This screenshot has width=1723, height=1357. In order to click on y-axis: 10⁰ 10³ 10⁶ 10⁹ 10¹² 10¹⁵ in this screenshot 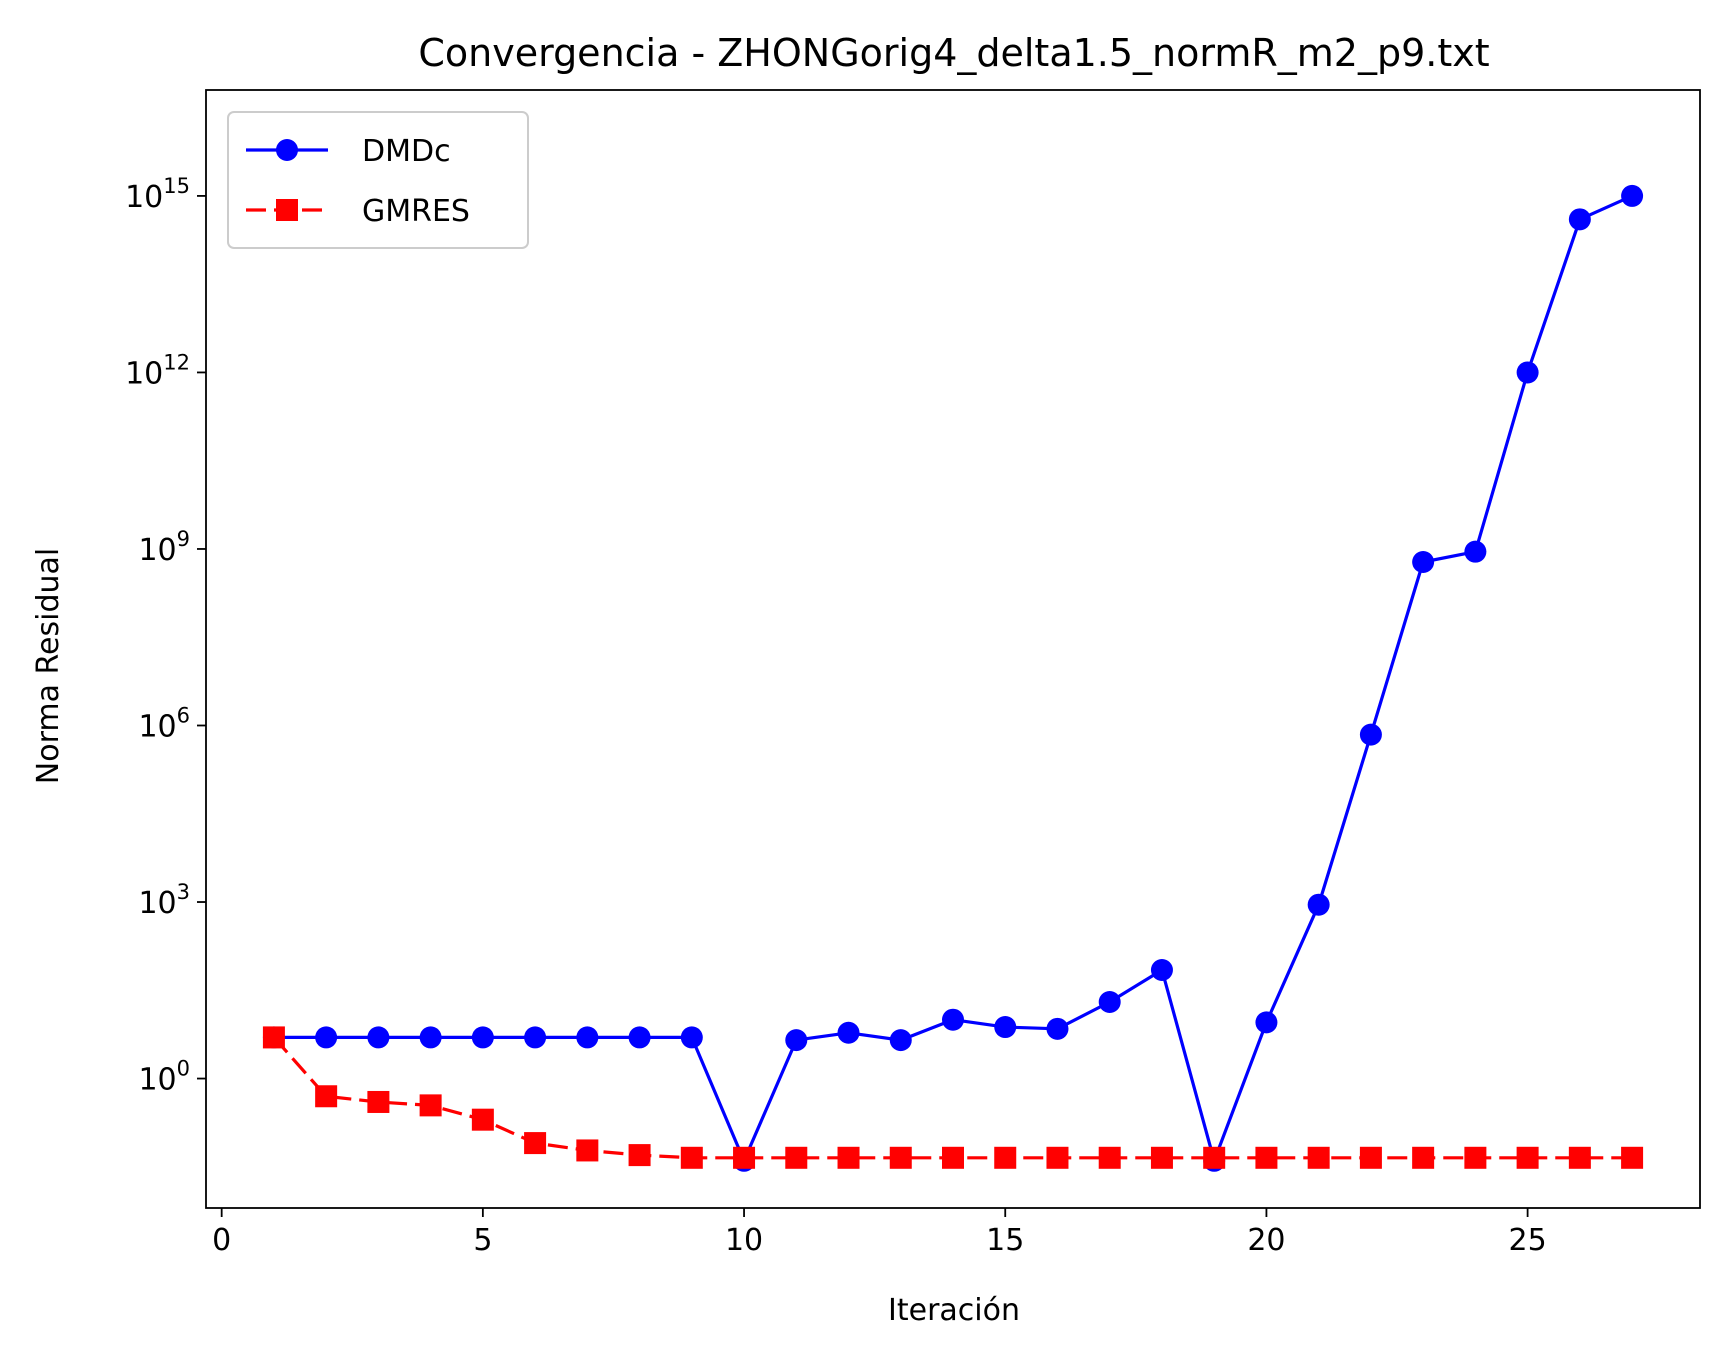, I will do `click(165, 636)`.